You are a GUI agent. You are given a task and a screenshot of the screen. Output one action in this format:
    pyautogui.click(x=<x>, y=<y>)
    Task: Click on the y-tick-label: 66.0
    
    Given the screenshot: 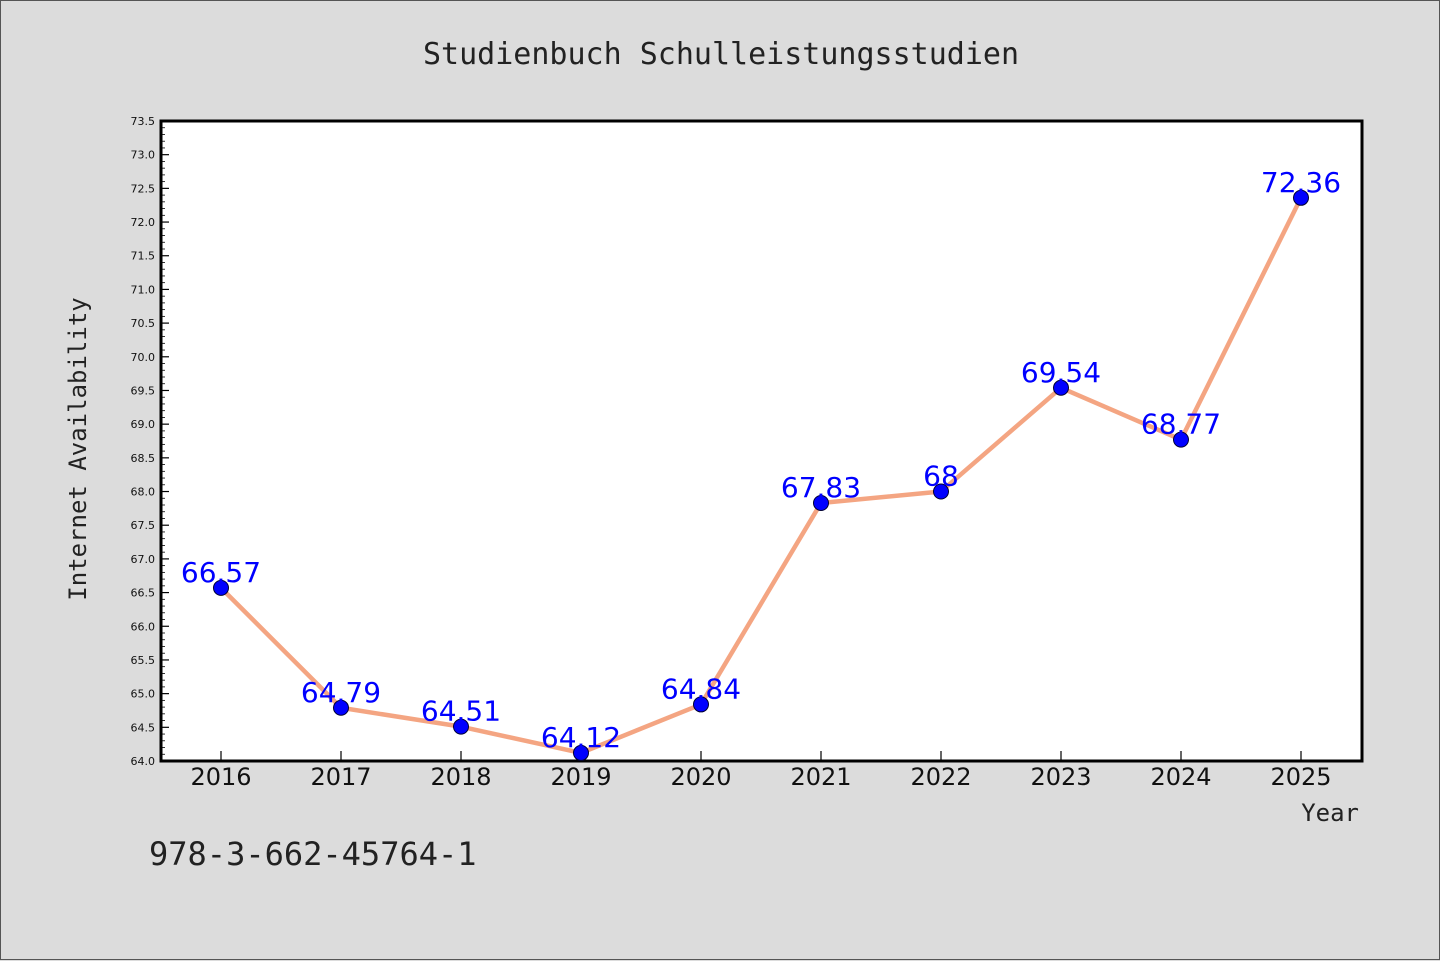 What is the action you would take?
    pyautogui.click(x=143, y=626)
    